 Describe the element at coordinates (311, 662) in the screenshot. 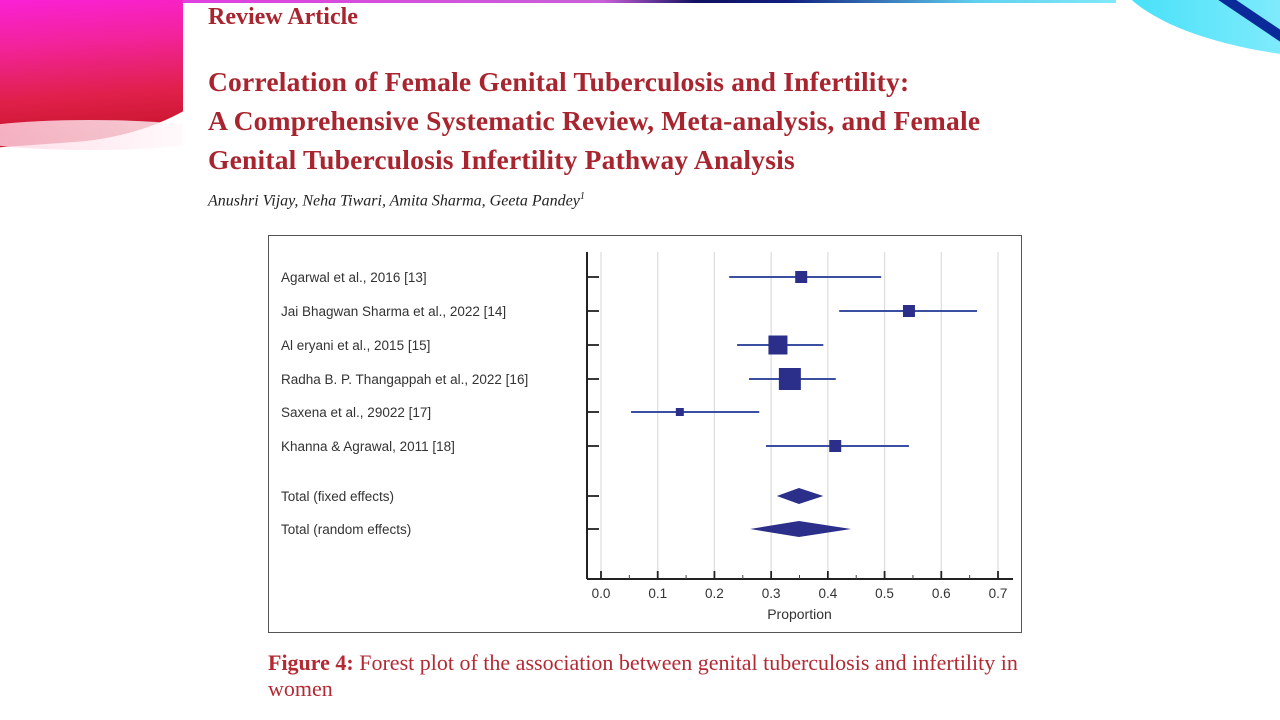

I see `caption-label: Figure 4:` at that location.